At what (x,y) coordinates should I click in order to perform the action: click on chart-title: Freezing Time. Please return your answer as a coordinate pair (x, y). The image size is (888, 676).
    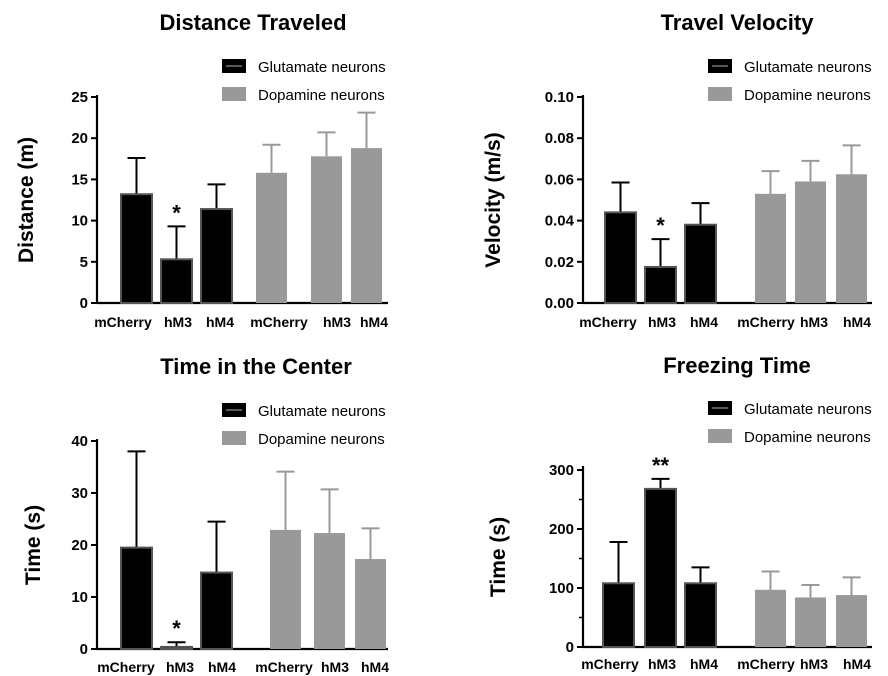
    Looking at the image, I should click on (737, 365).